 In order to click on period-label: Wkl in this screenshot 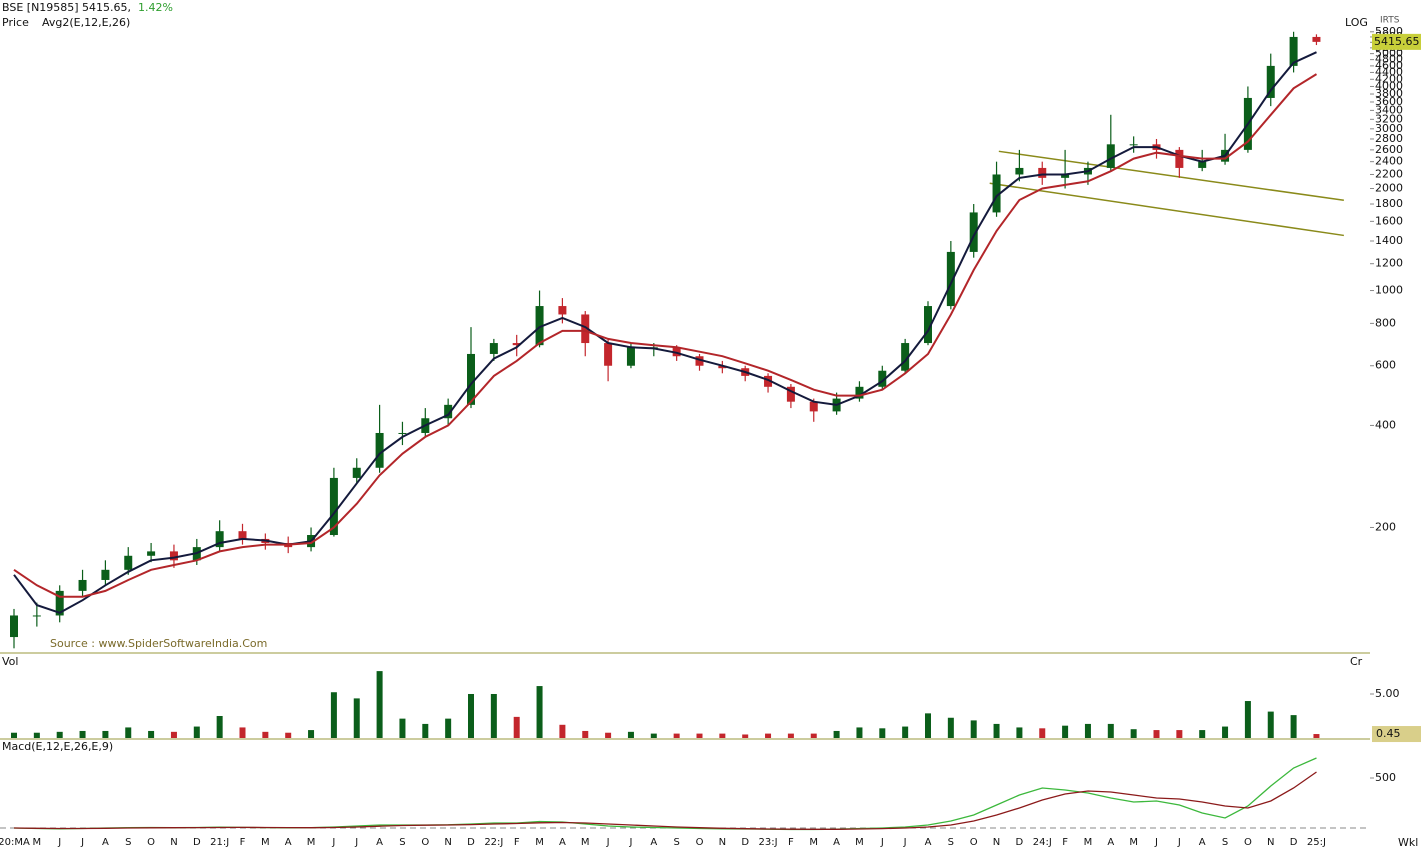, I will do `click(1408, 842)`.